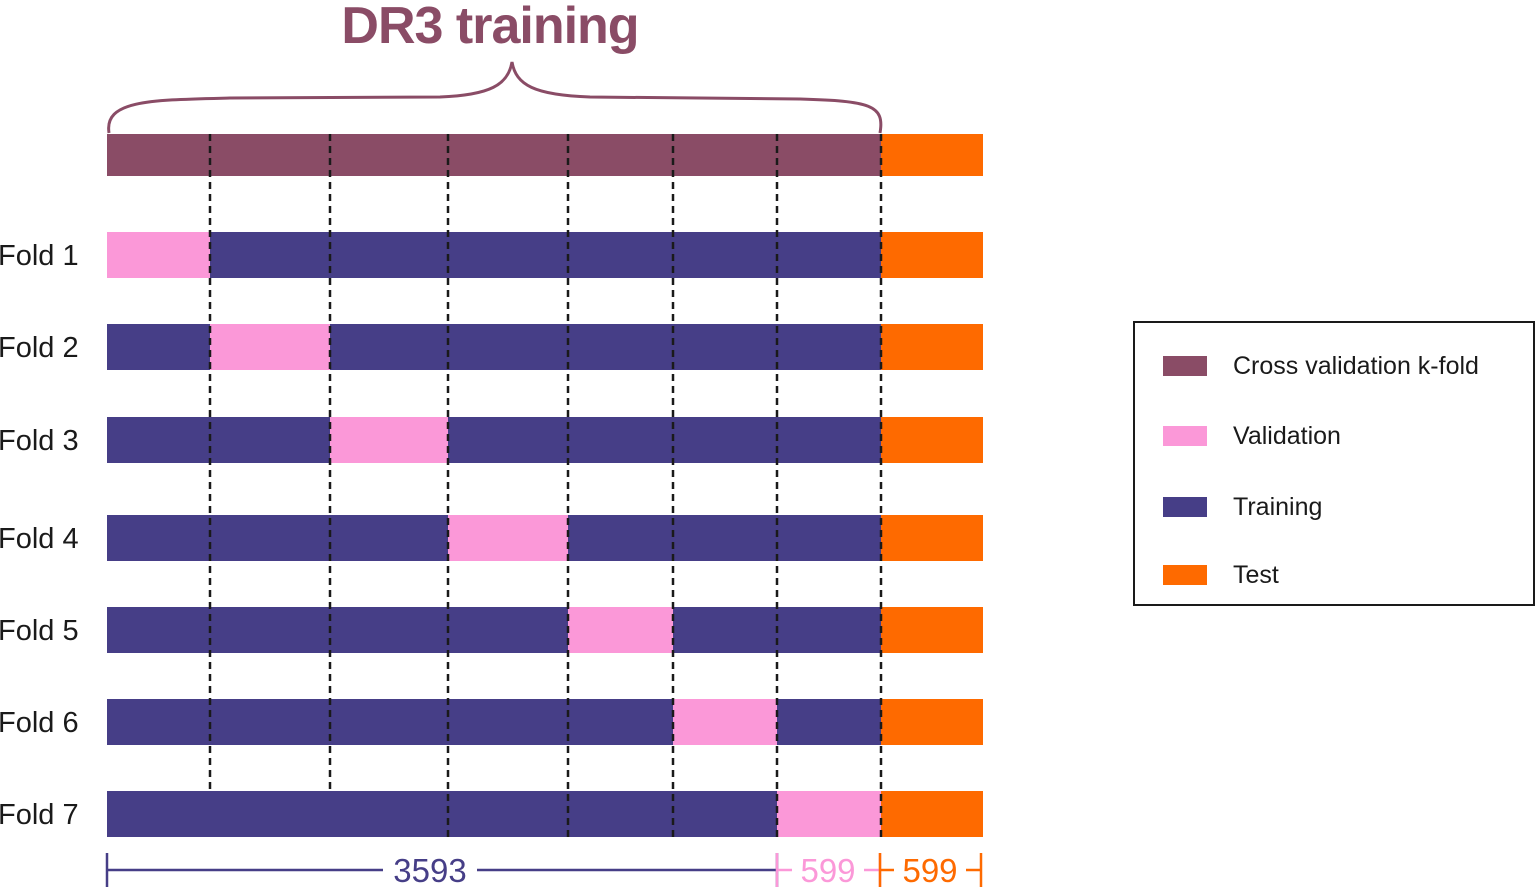 The image size is (1539, 890). I want to click on fold-row: Fold 6, so click(491, 722).